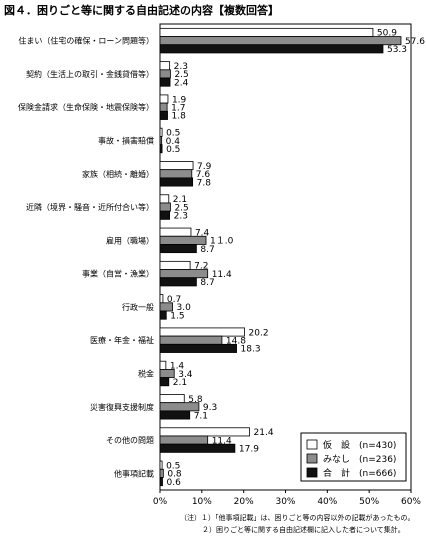 This screenshot has width=426, height=542. I want to click on category-label: 家族（相続・離婚）, so click(118, 174).